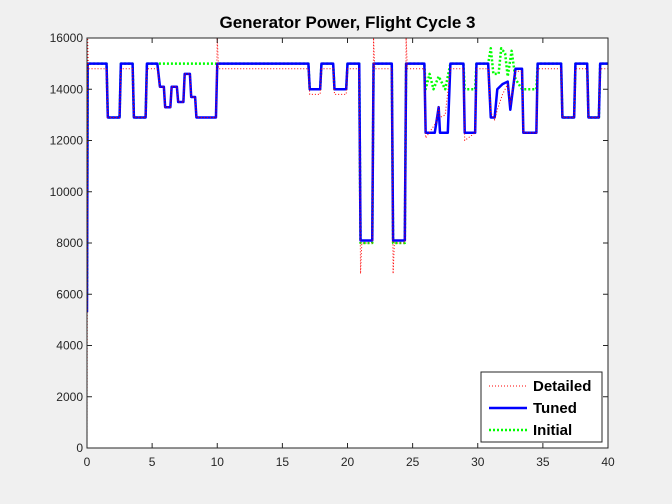 The height and width of the screenshot is (504, 672). Describe the element at coordinates (608, 462) in the screenshot. I see `x-tick-label: 40` at that location.